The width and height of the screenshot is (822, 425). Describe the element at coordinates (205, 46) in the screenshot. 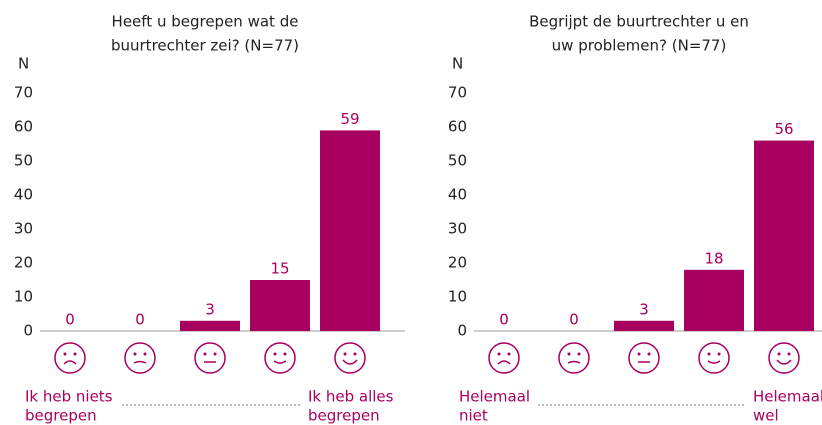

I see `chart-title: buurtrechter zei? (N=77)` at that location.